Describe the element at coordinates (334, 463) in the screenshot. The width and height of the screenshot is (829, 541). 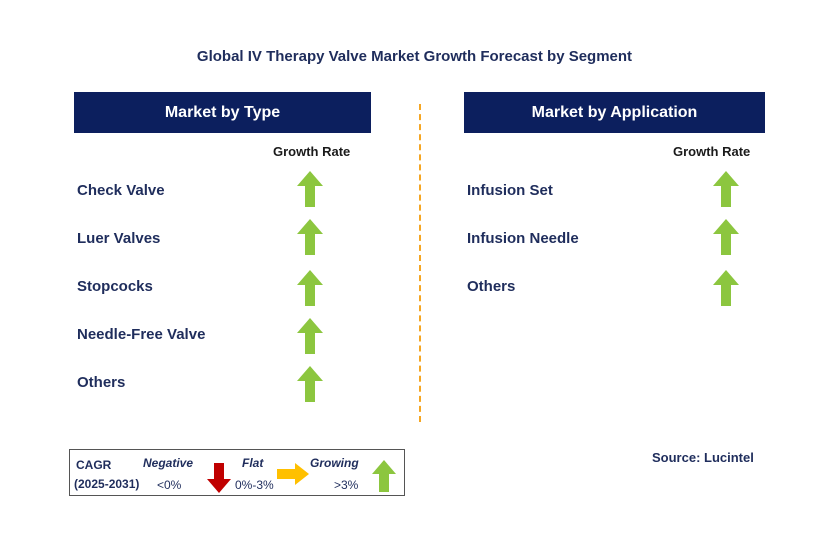
I see `legend-growing-label: Growing` at that location.